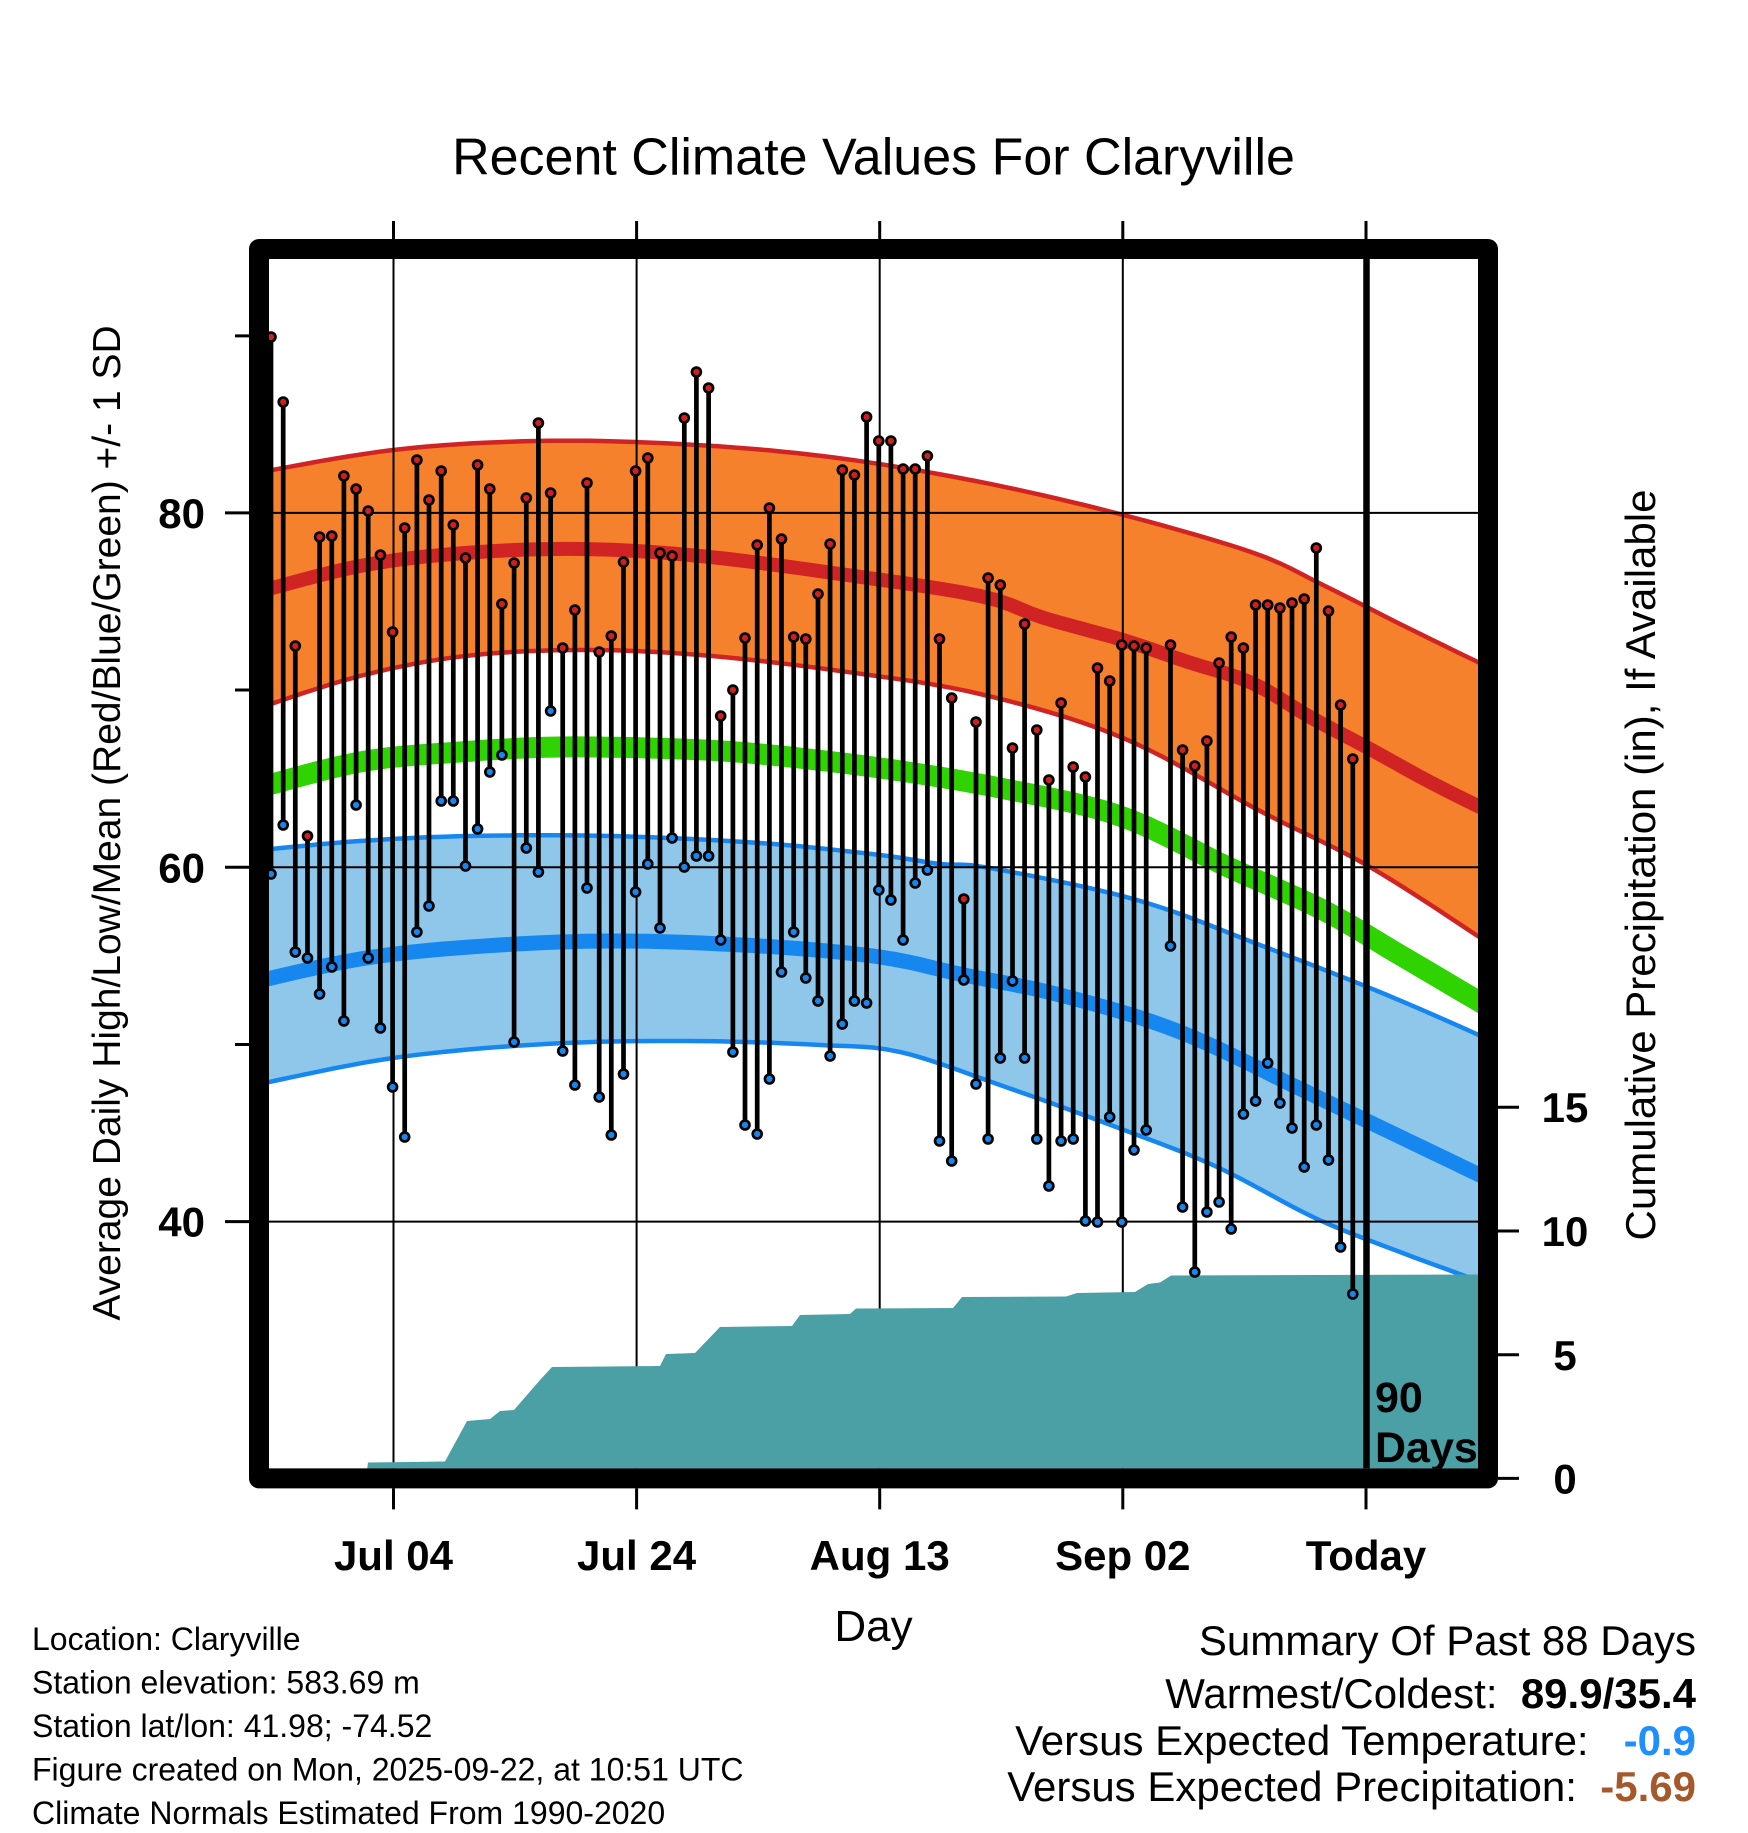 Image resolution: width=1748 pixels, height=1833 pixels. Describe the element at coordinates (394, 1555) in the screenshot. I see `svg-text: Jul 04` at that location.